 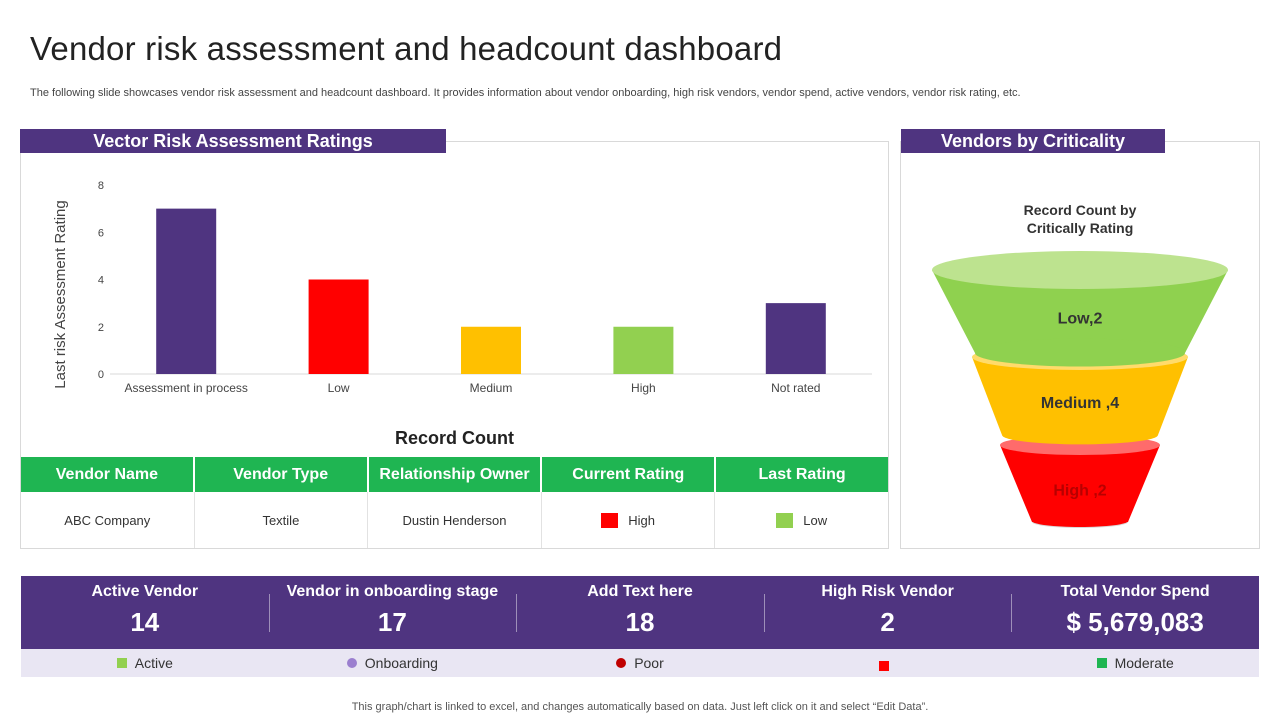 I want to click on legend-high, so click(x=888, y=663).